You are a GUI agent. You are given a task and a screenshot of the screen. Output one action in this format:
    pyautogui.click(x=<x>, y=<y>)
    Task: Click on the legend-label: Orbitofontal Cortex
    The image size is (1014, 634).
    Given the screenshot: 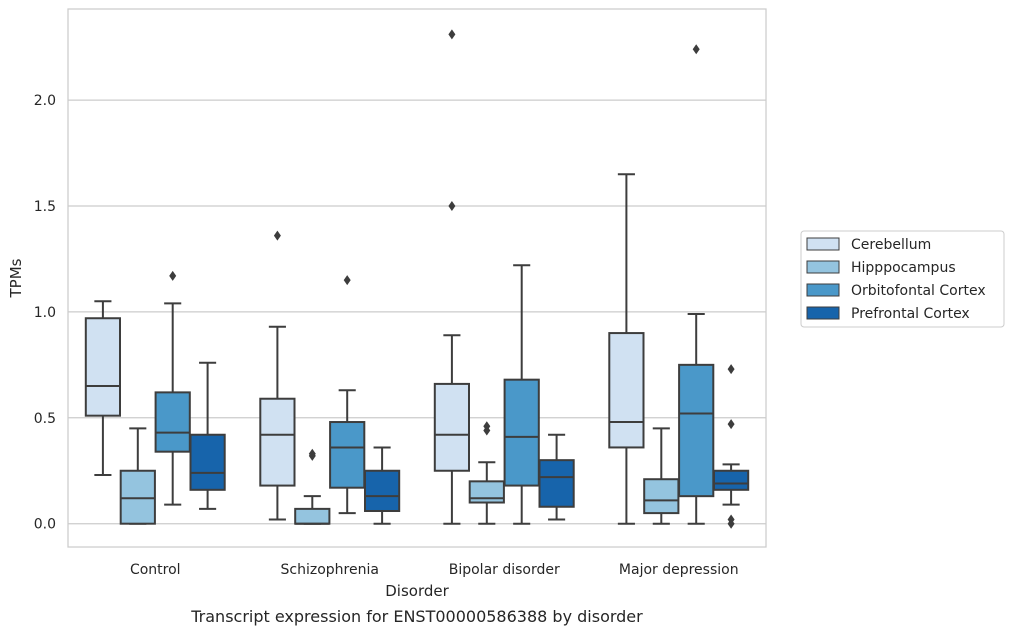 What is the action you would take?
    pyautogui.click(x=918, y=291)
    